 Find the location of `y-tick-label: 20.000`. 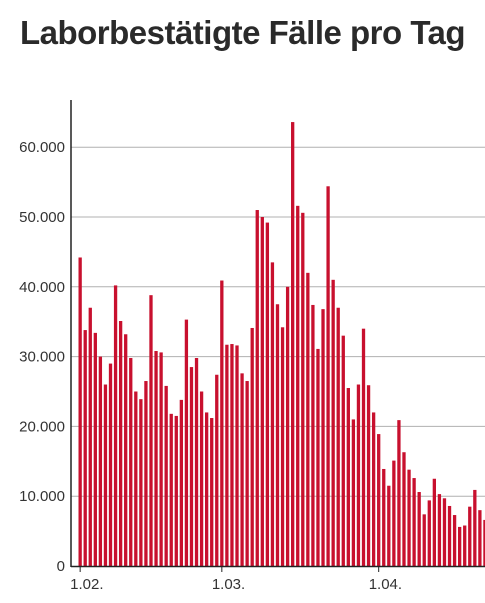

y-tick-label: 20.000 is located at coordinates (42, 426).